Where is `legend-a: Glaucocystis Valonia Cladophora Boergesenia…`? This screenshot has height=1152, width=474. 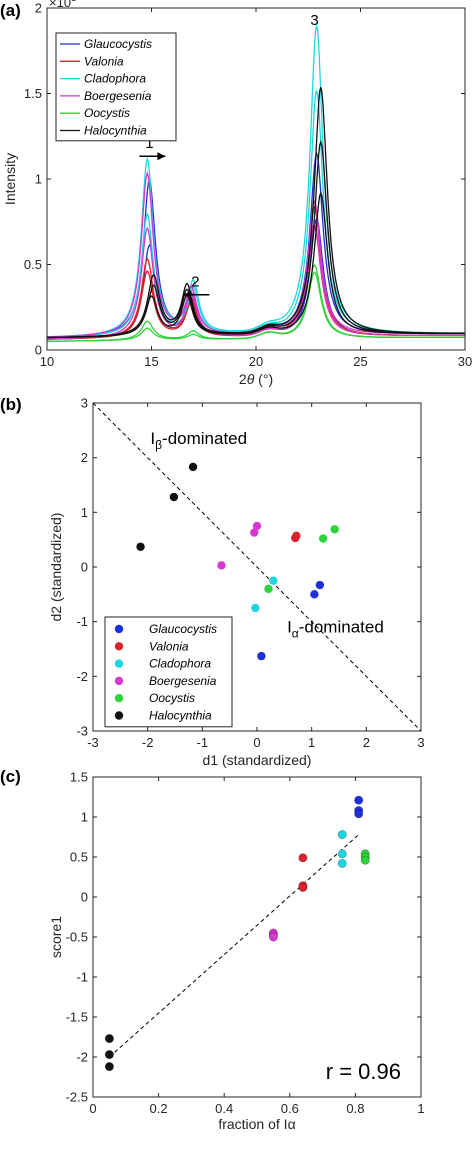
legend-a: Glaucocystis Valonia Cladophora Boergesenia… is located at coordinates (116, 87).